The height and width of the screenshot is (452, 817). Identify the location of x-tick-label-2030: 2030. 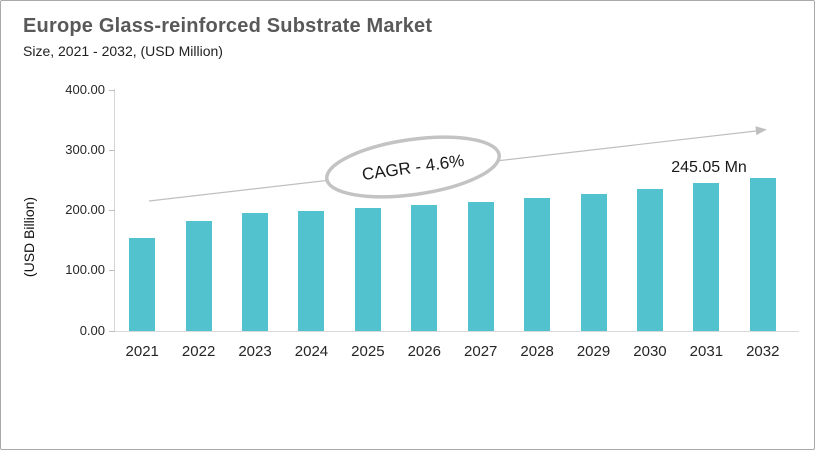
(650, 351).